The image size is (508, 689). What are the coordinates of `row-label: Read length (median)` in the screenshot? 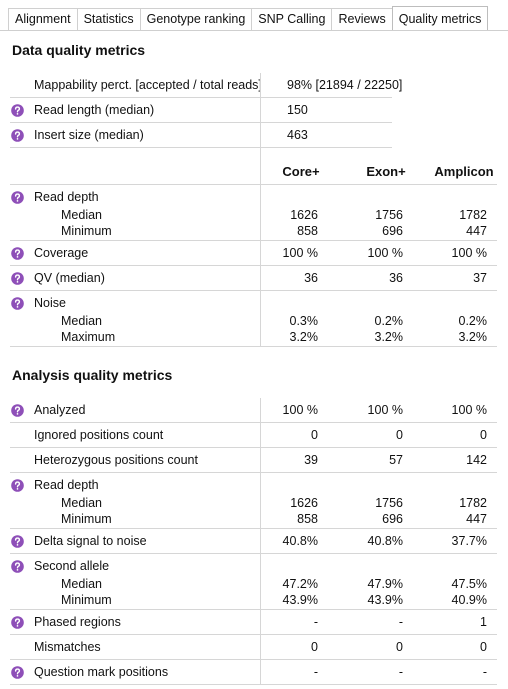 It's located at (94, 110).